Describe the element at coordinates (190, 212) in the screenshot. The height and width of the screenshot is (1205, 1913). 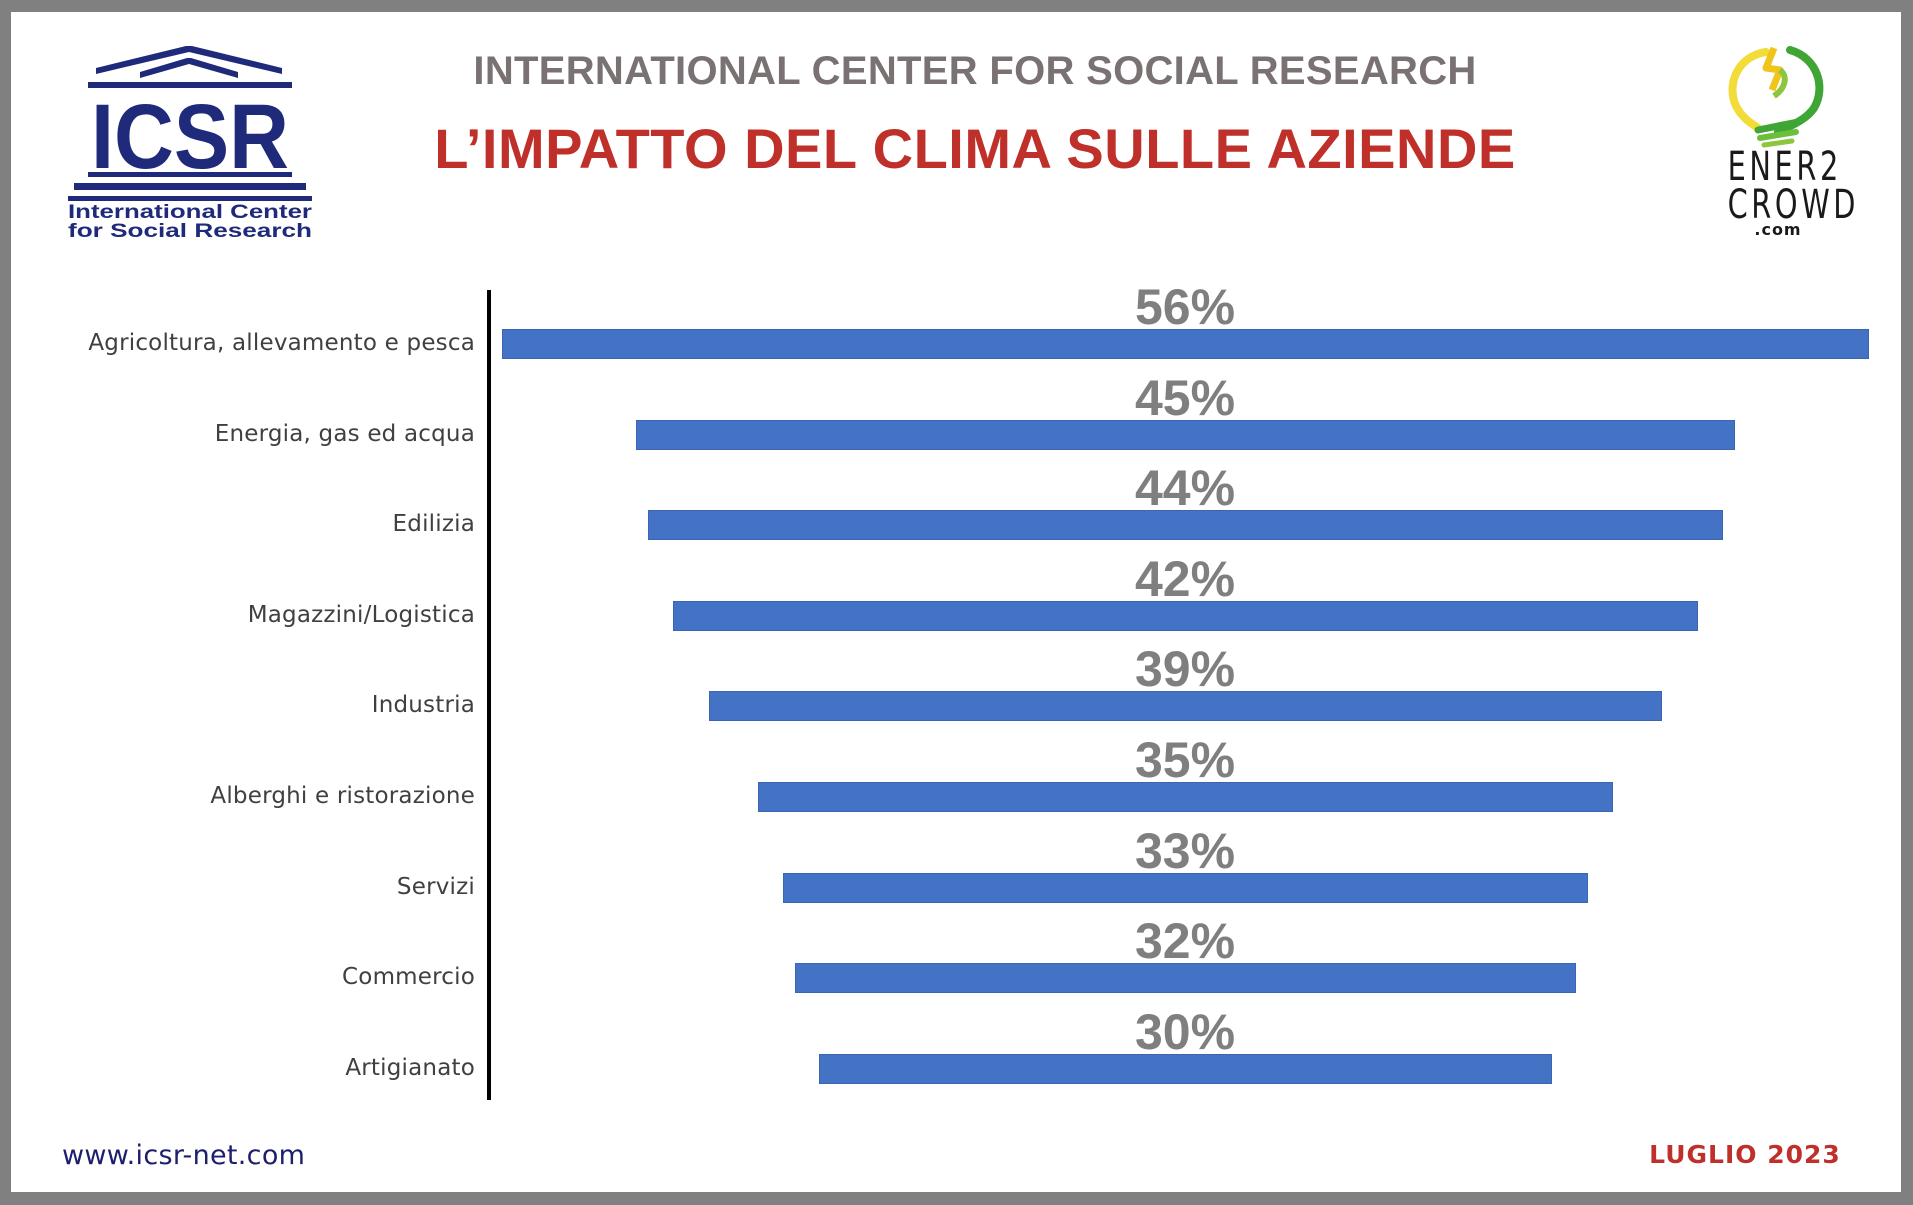
I see `icsr-line1: International Center` at that location.